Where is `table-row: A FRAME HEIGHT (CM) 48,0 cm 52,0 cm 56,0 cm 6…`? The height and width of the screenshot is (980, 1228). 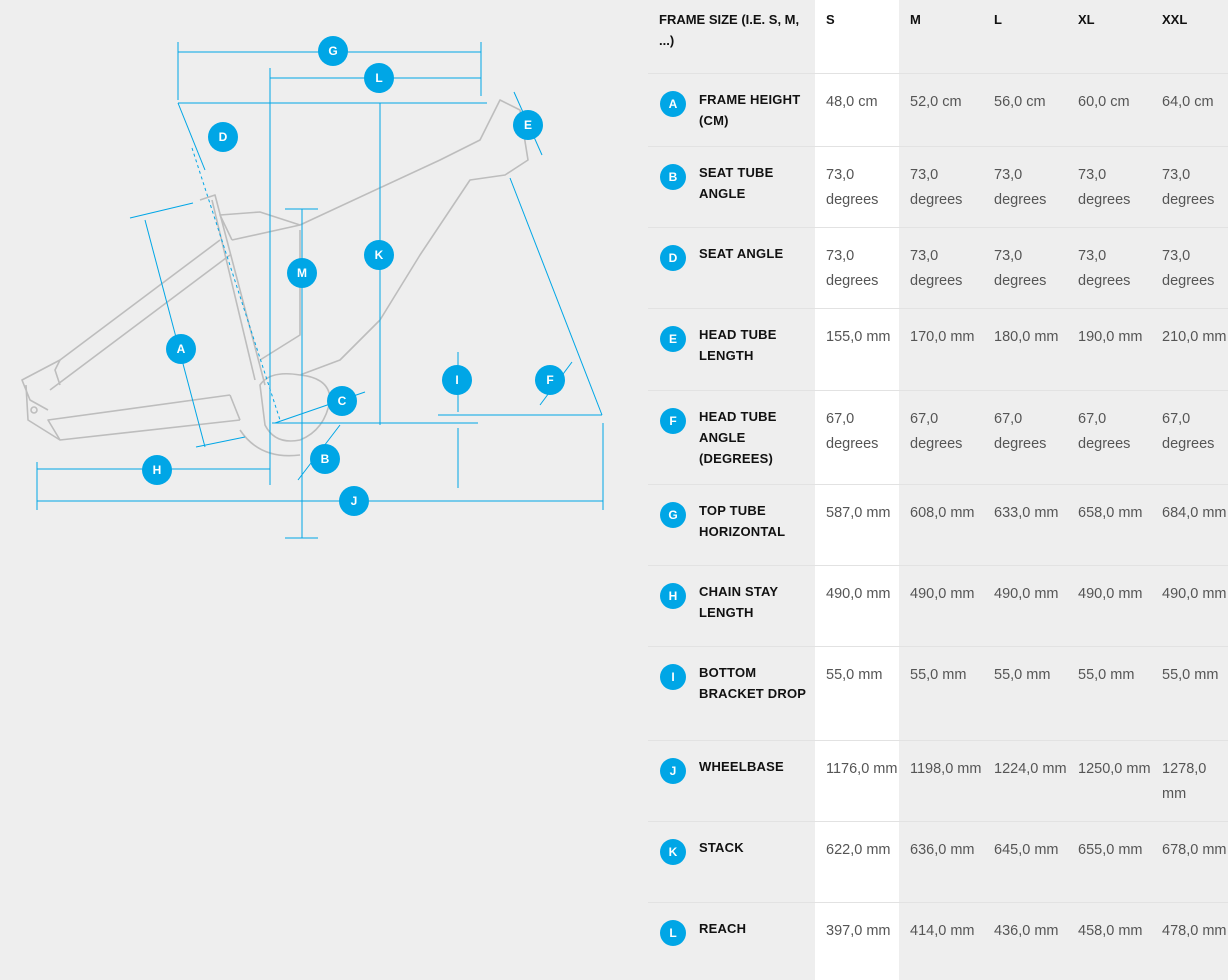 table-row: A FRAME HEIGHT (CM) 48,0 cm 52,0 cm 56,0 cm 6… is located at coordinates (938, 110).